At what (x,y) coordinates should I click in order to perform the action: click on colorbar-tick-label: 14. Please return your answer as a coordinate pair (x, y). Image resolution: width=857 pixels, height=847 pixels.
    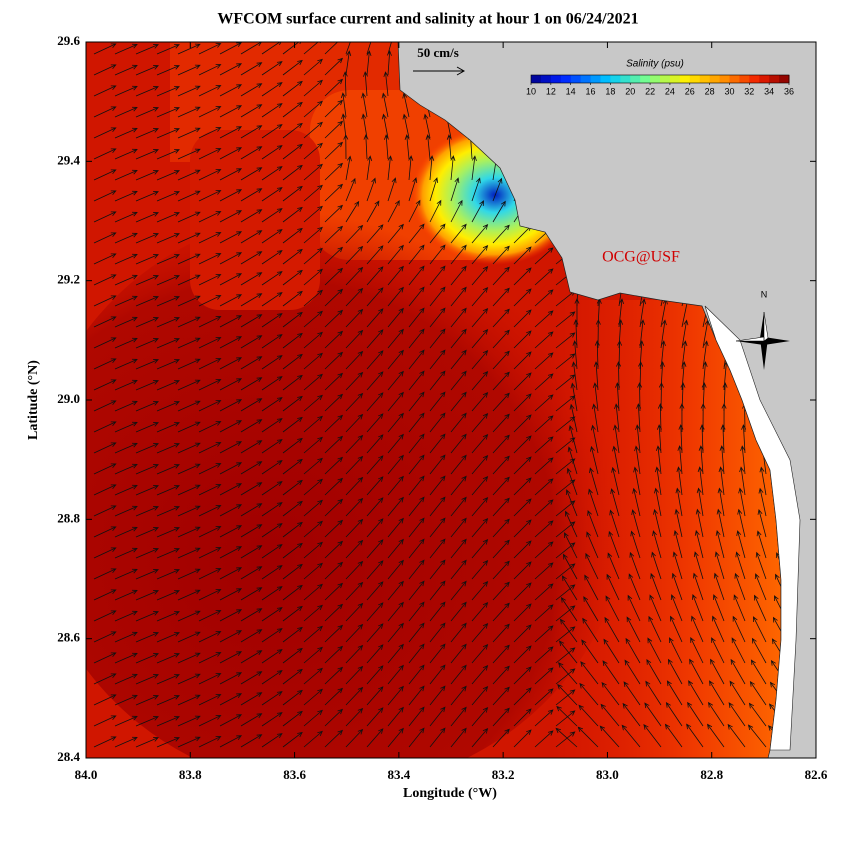
    Looking at the image, I should click on (571, 91).